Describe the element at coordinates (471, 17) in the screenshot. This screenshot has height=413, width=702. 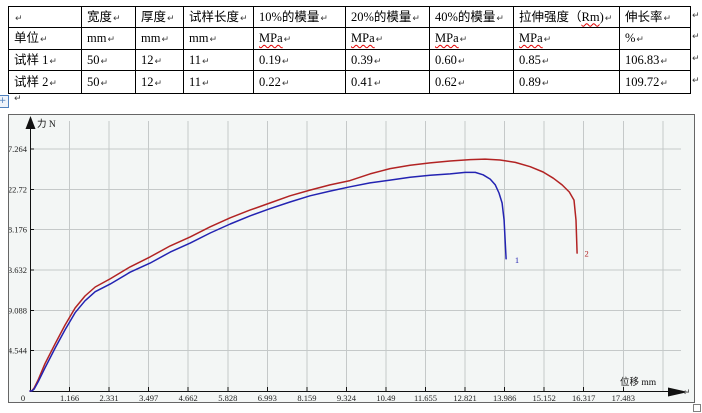
I see `table-header-cell: 40%的模量↵` at that location.